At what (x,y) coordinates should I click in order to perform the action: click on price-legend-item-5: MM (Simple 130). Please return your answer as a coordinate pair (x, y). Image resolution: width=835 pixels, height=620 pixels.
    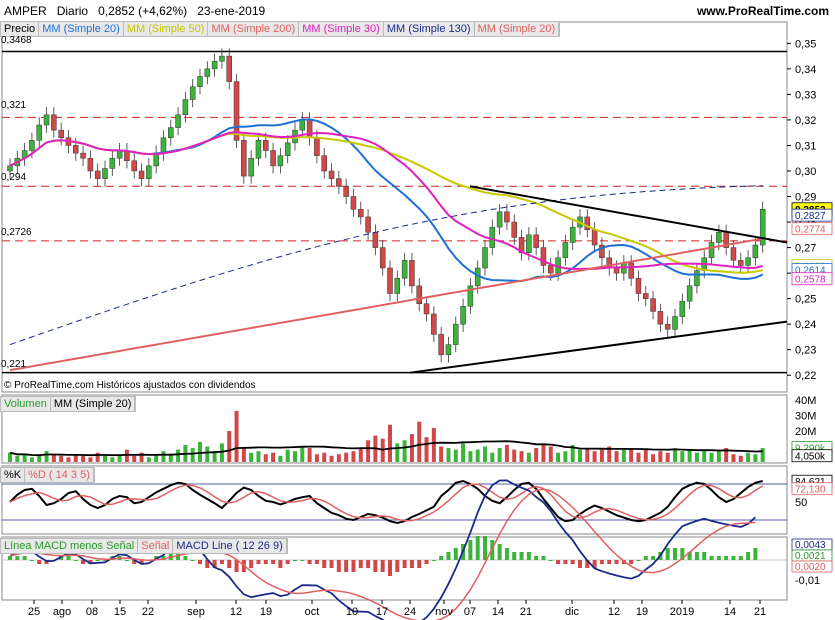
    Looking at the image, I should click on (429, 29).